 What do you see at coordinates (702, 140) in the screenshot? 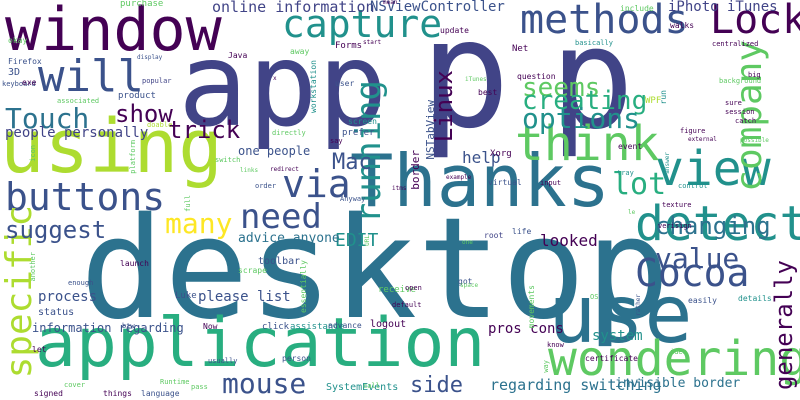
I see `cloud-word: external` at bounding box center [702, 140].